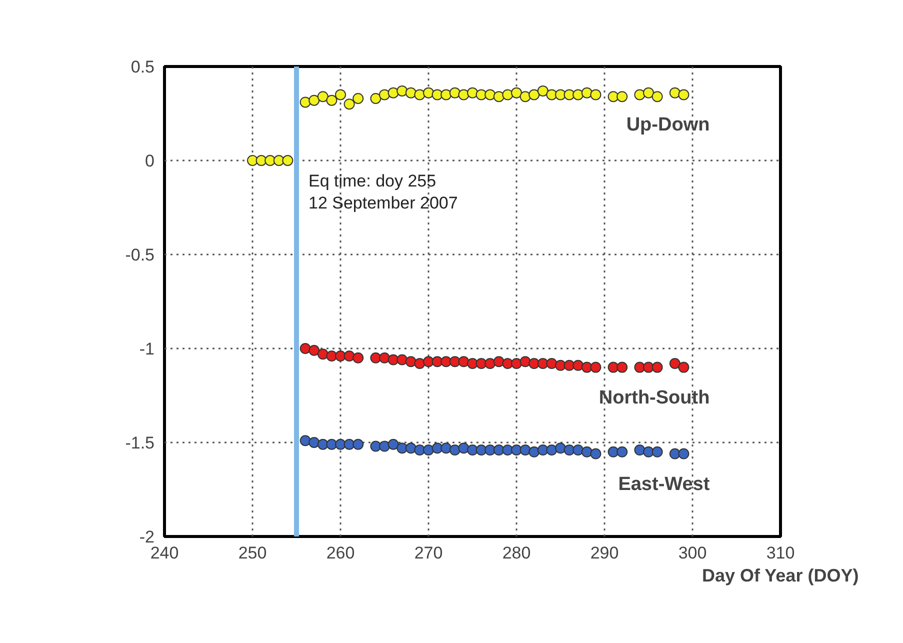  I want to click on x-tick-label: 240, so click(164, 553).